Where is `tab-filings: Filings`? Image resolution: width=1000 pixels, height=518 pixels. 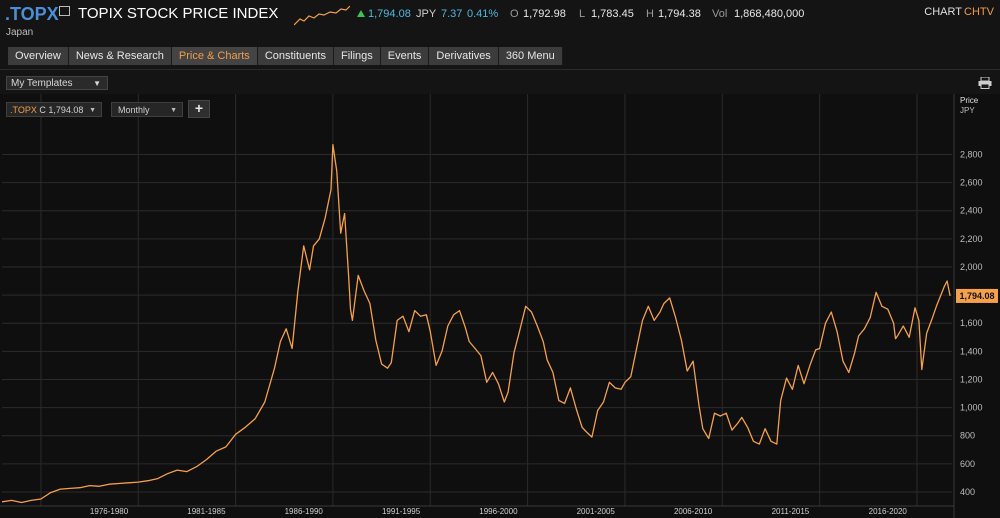 tab-filings: Filings is located at coordinates (357, 56).